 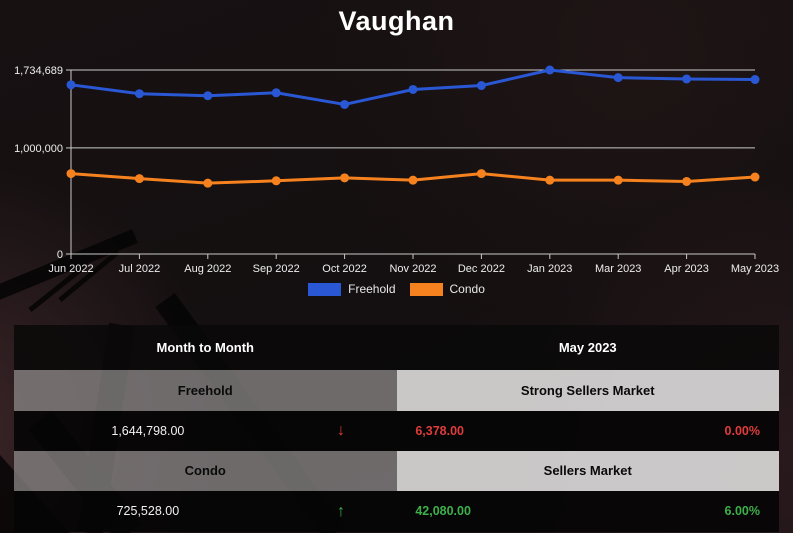 What do you see at coordinates (396, 21) in the screenshot?
I see `page-title: Vaughan` at bounding box center [396, 21].